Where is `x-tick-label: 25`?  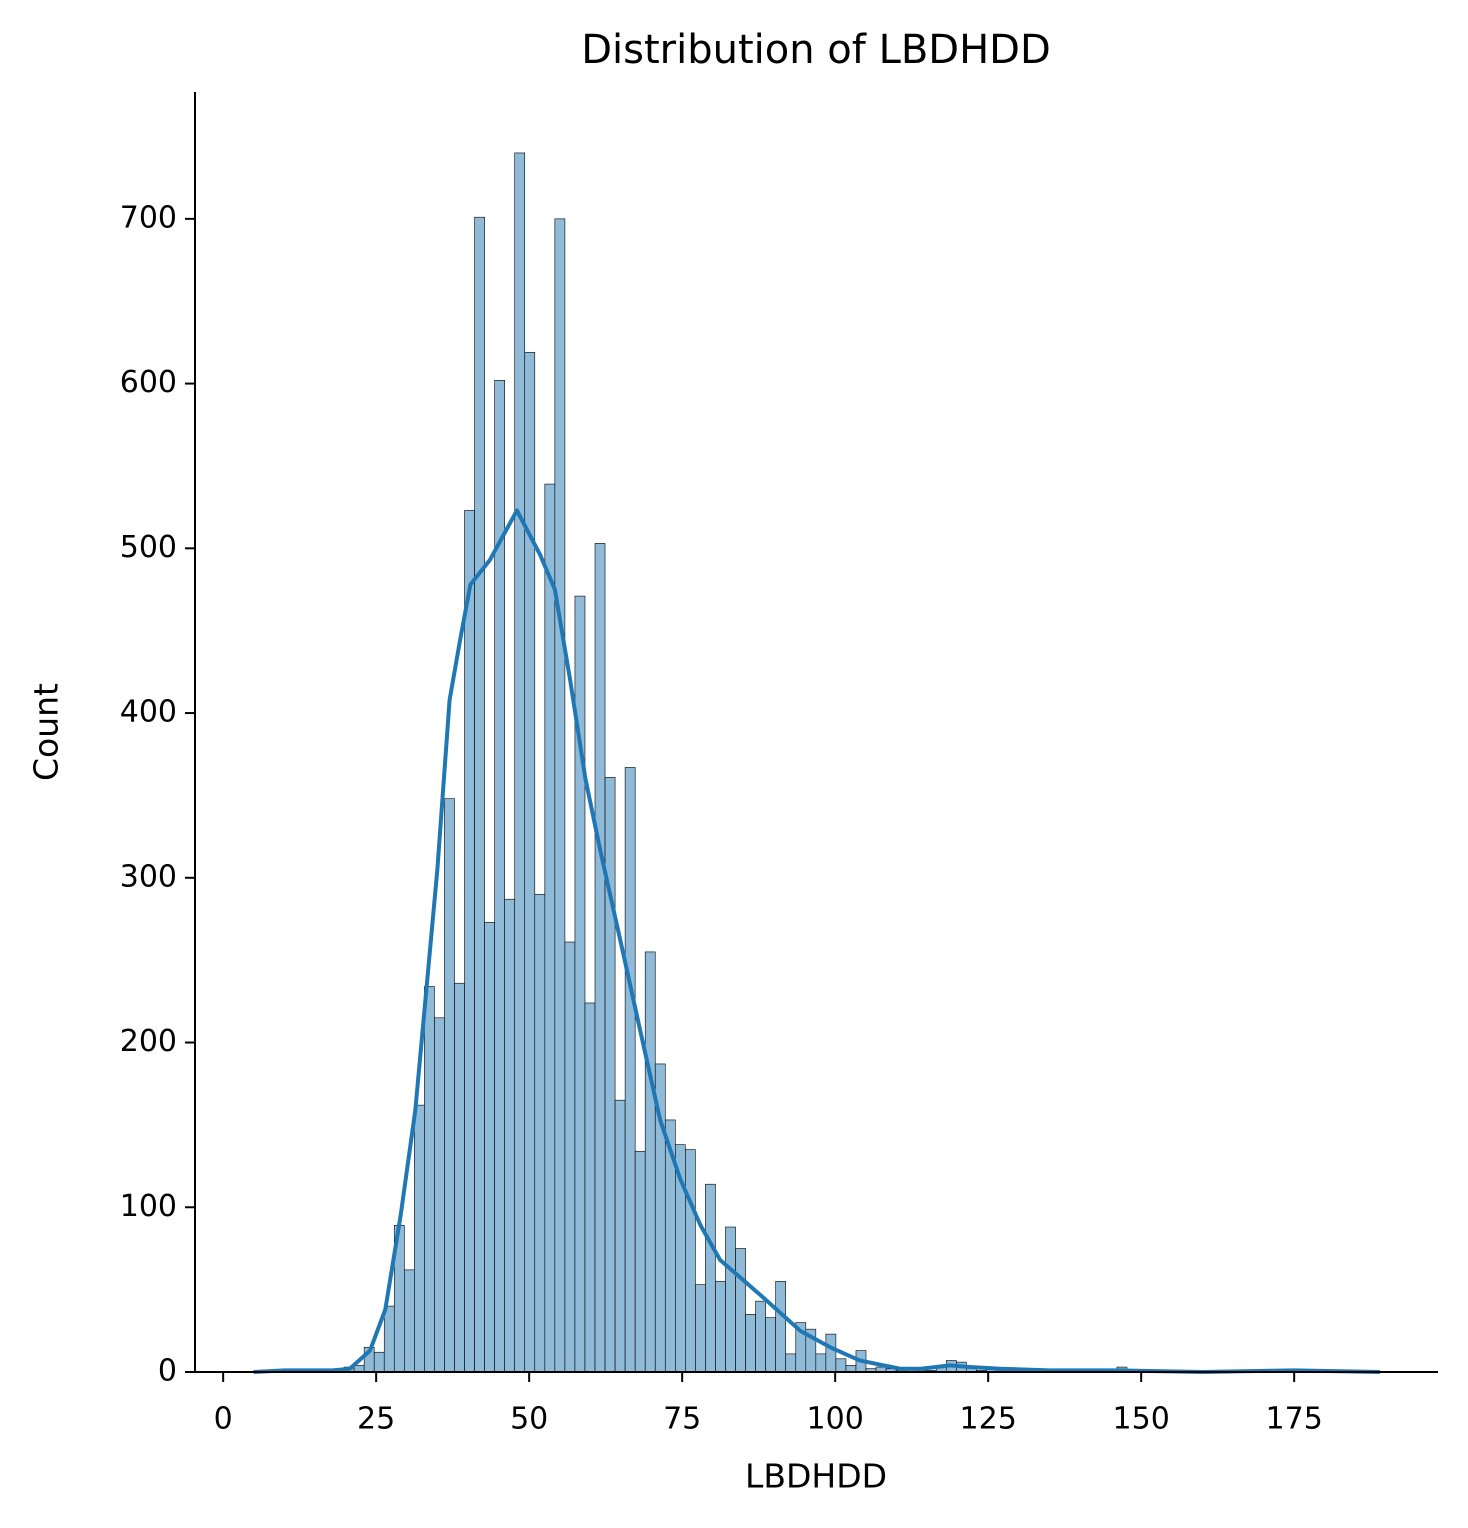 x-tick-label: 25 is located at coordinates (376, 1419).